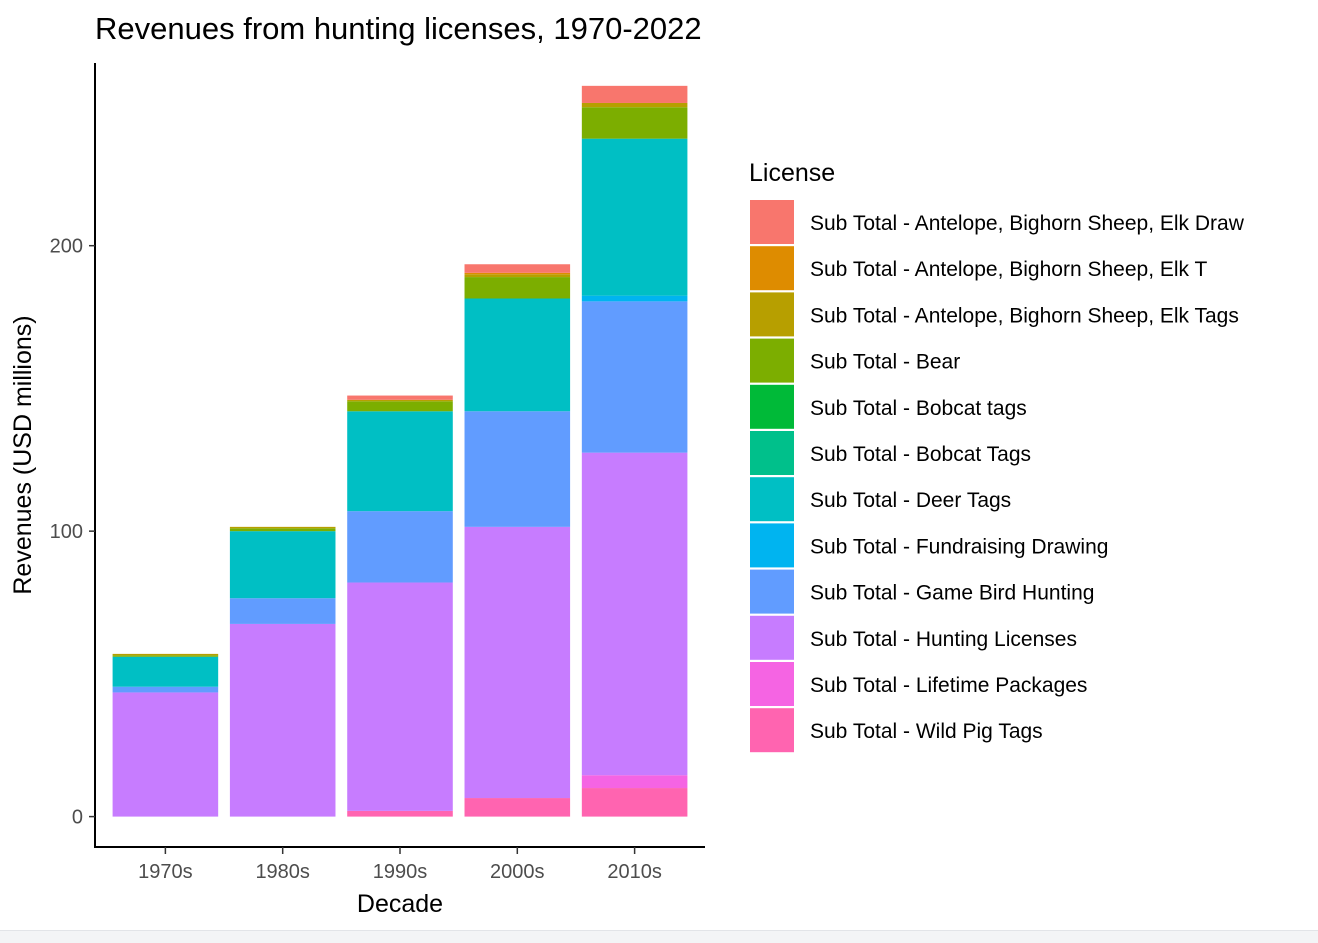 The height and width of the screenshot is (943, 1318). I want to click on legend-label: Sub Total - Hunting Licenses, so click(943, 639).